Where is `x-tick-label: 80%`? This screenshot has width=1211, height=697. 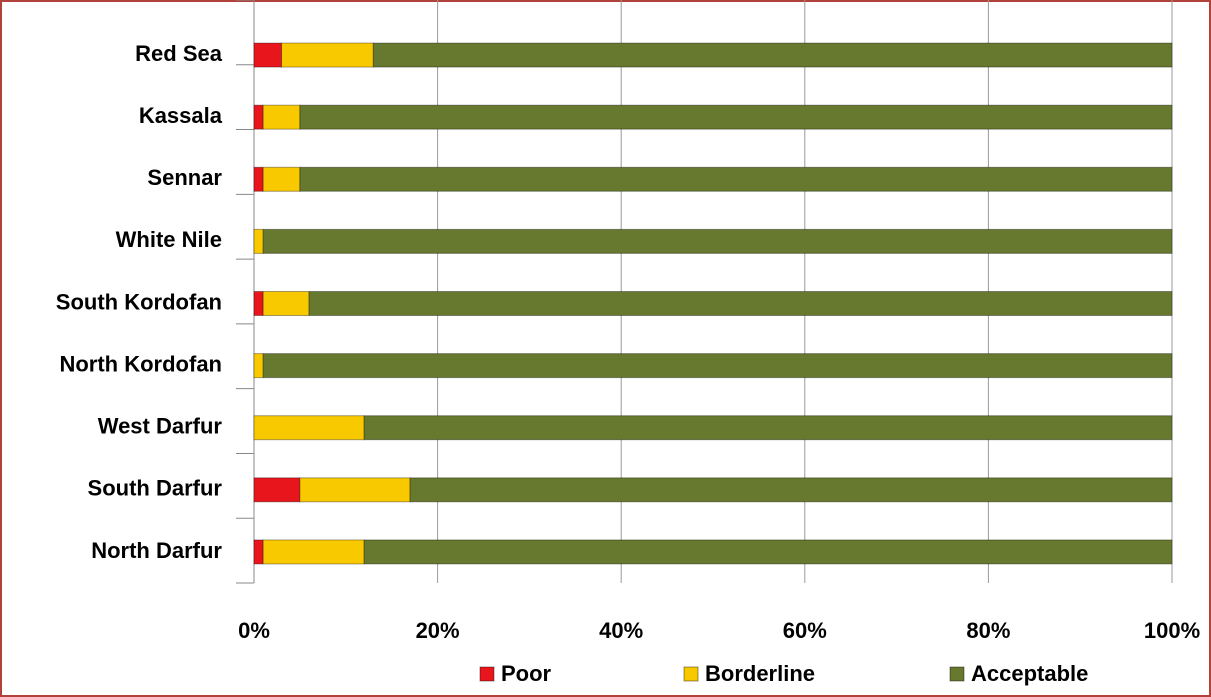
x-tick-label: 80% is located at coordinates (988, 630).